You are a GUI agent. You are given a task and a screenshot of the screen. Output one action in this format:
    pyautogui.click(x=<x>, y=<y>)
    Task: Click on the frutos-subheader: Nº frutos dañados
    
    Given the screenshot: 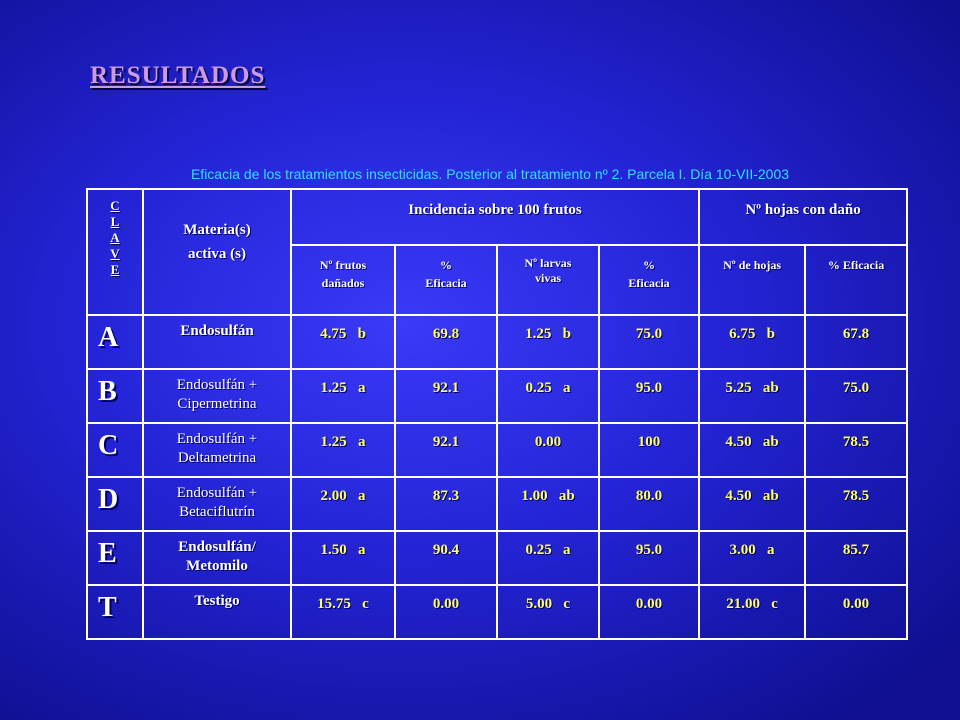 What is the action you would take?
    pyautogui.click(x=343, y=280)
    